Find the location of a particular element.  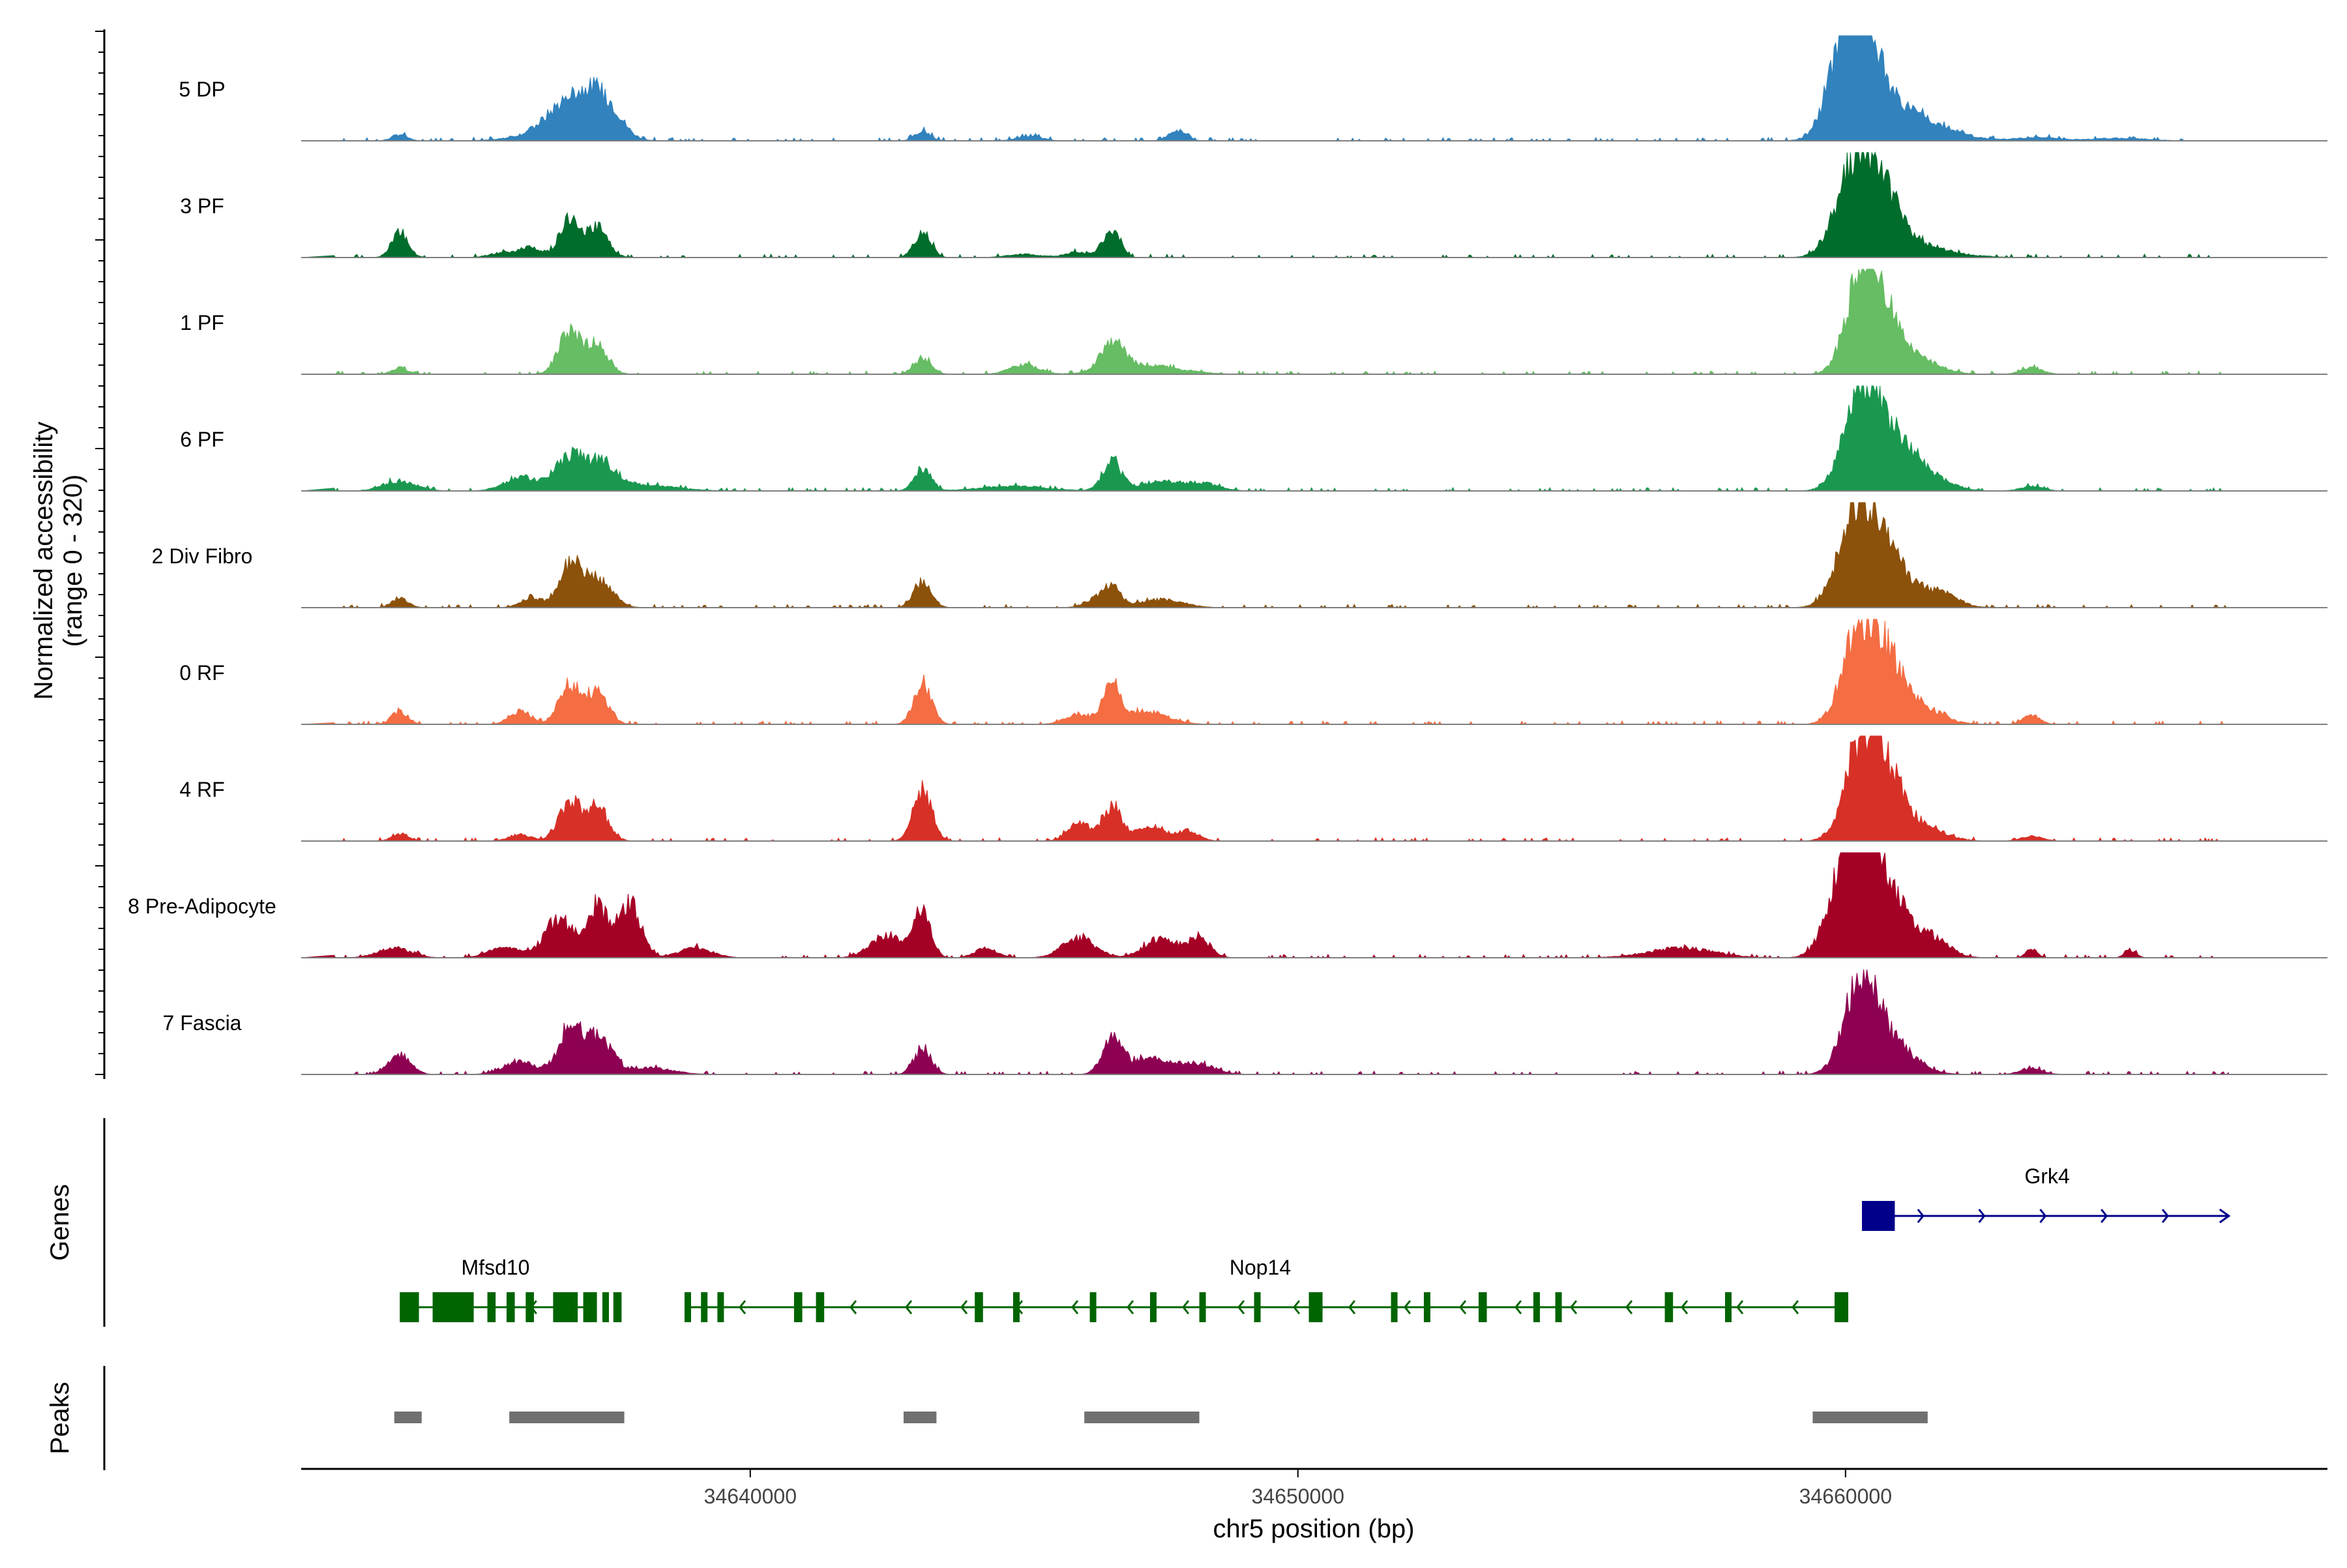

x-tick-label: 34660000 is located at coordinates (1845, 1497).